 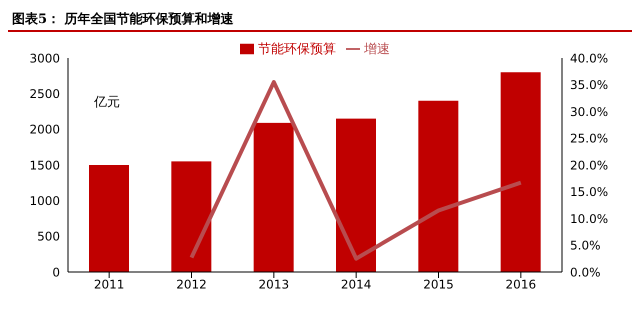 What do you see at coordinates (589, 219) in the screenshot?
I see `y2-tick-label: 10.0%` at bounding box center [589, 219].